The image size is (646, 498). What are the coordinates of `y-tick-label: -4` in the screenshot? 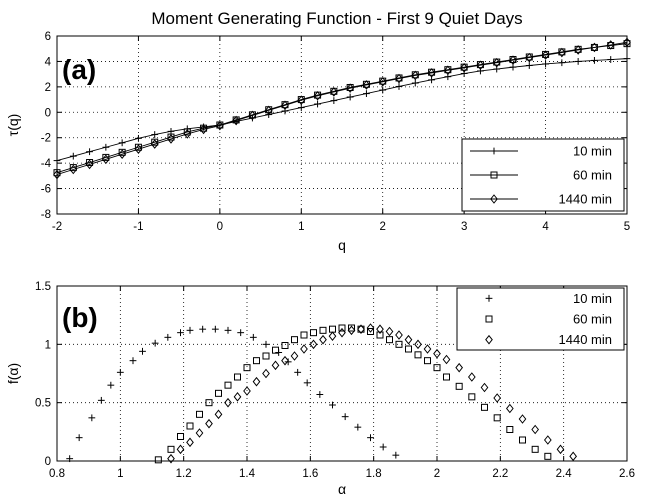 It's located at (46, 164).